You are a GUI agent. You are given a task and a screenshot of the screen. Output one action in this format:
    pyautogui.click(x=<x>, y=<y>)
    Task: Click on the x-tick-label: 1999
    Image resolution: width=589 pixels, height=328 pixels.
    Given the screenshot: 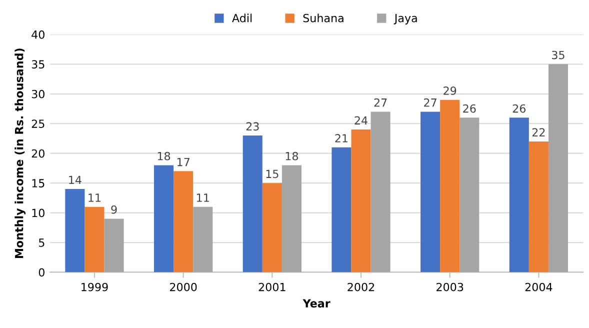 What is the action you would take?
    pyautogui.click(x=95, y=287)
    